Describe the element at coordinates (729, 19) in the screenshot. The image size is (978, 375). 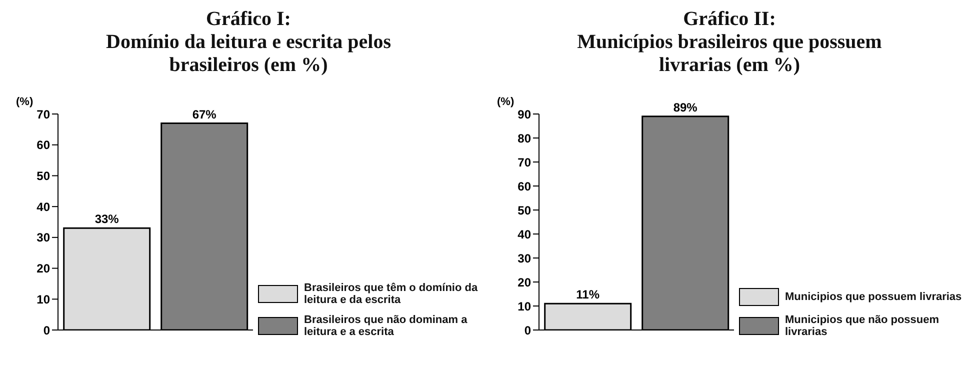
I see `chart-title: Gráfico II:` at that location.